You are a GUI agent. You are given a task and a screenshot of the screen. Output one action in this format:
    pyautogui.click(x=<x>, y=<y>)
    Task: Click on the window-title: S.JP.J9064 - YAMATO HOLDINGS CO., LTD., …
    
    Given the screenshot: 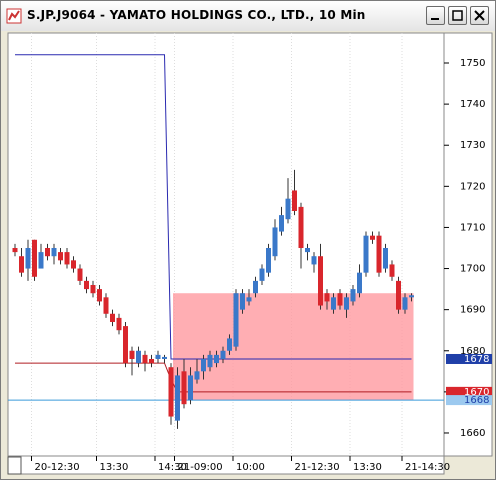 What is the action you would take?
    pyautogui.click(x=196, y=15)
    